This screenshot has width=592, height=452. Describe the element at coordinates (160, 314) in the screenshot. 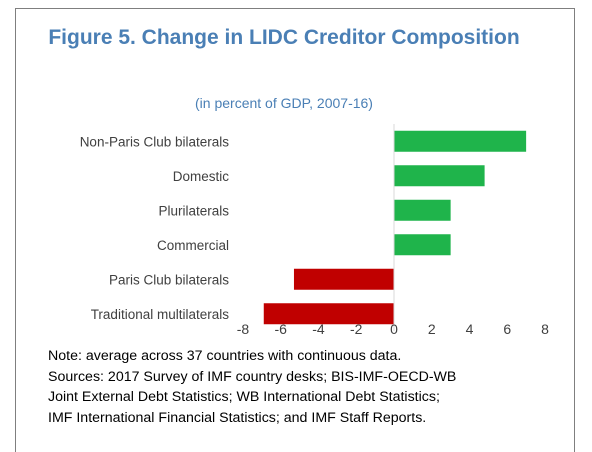

I see `category-label: Traditional multilaterals` at that location.